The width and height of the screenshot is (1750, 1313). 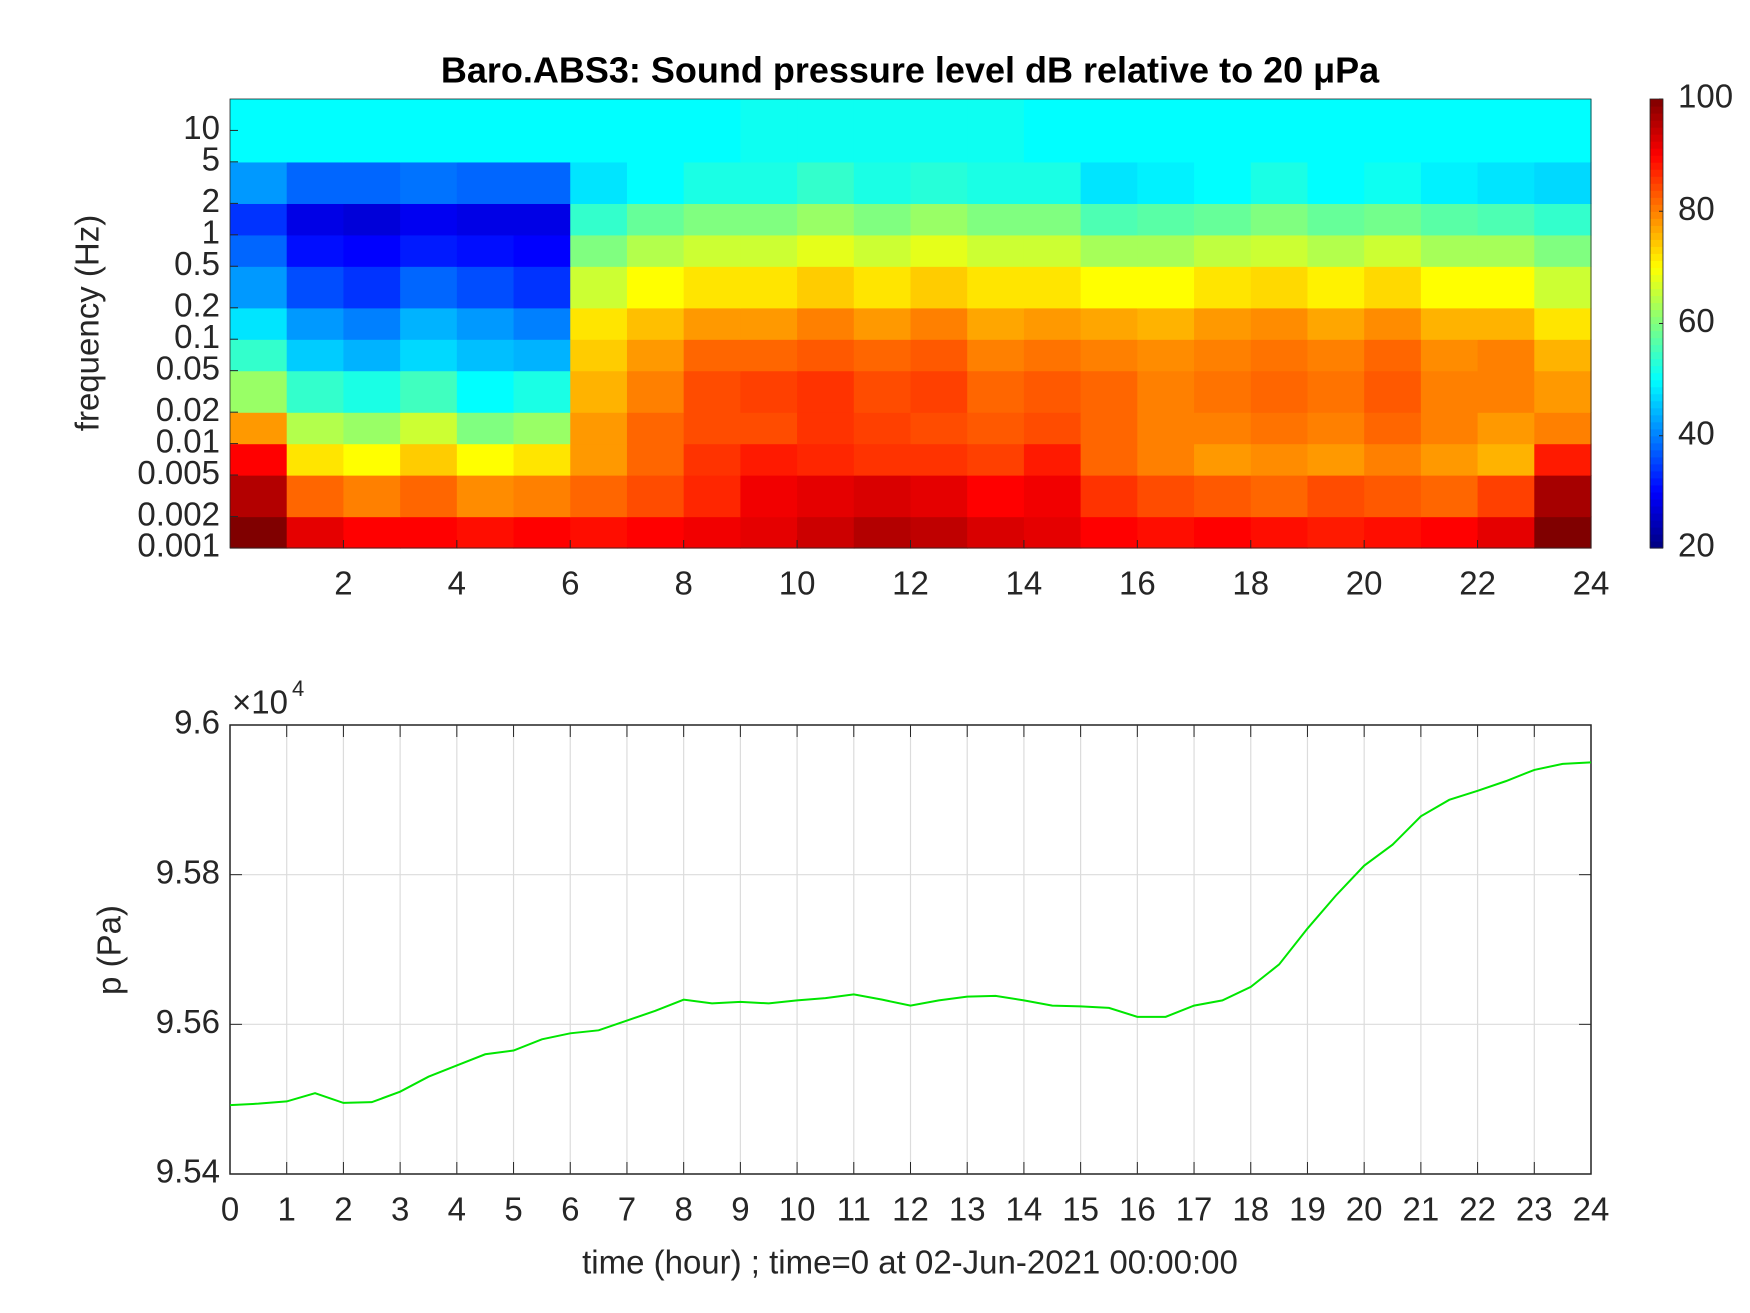 What do you see at coordinates (230, 1209) in the screenshot?
I see `x-tick-label: 0` at bounding box center [230, 1209].